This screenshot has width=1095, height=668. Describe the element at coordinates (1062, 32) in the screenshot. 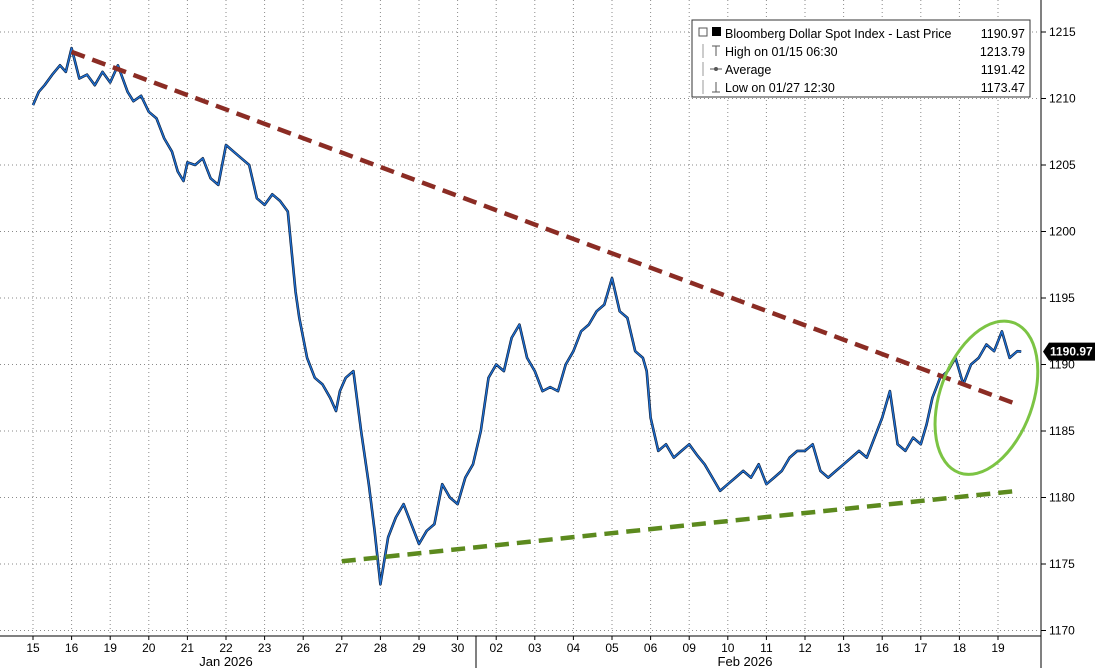

I see `y-tick-label: 1215` at that location.